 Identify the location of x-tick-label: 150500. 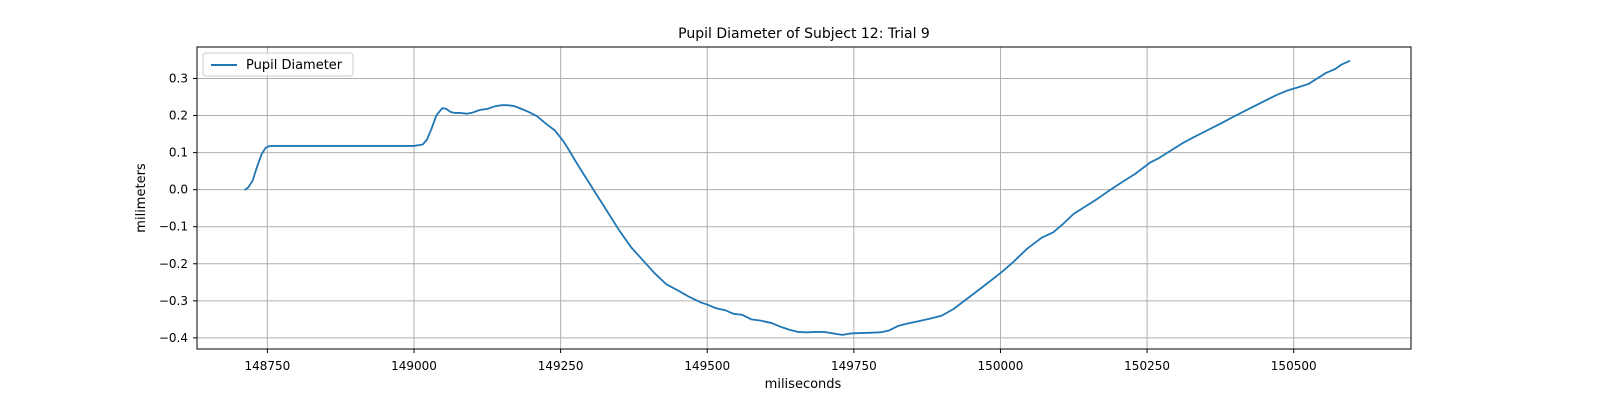
(1294, 366).